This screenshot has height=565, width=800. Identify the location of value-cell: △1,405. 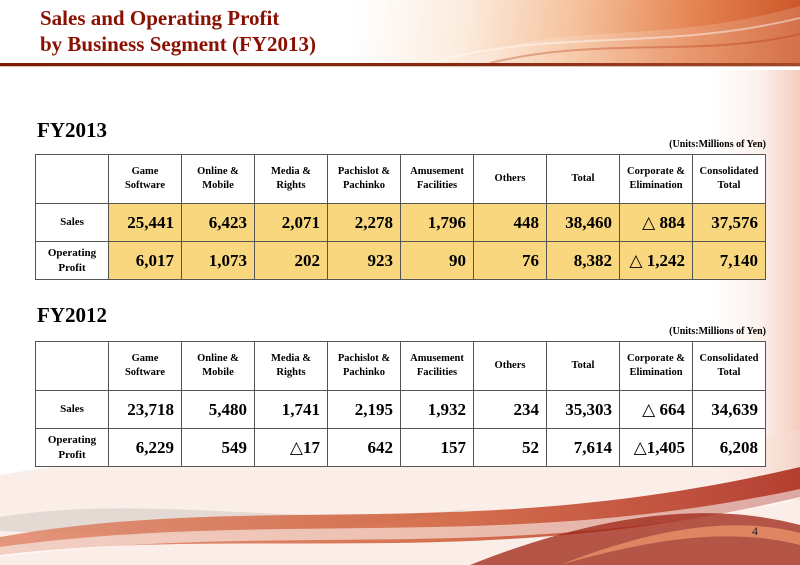
(656, 447).